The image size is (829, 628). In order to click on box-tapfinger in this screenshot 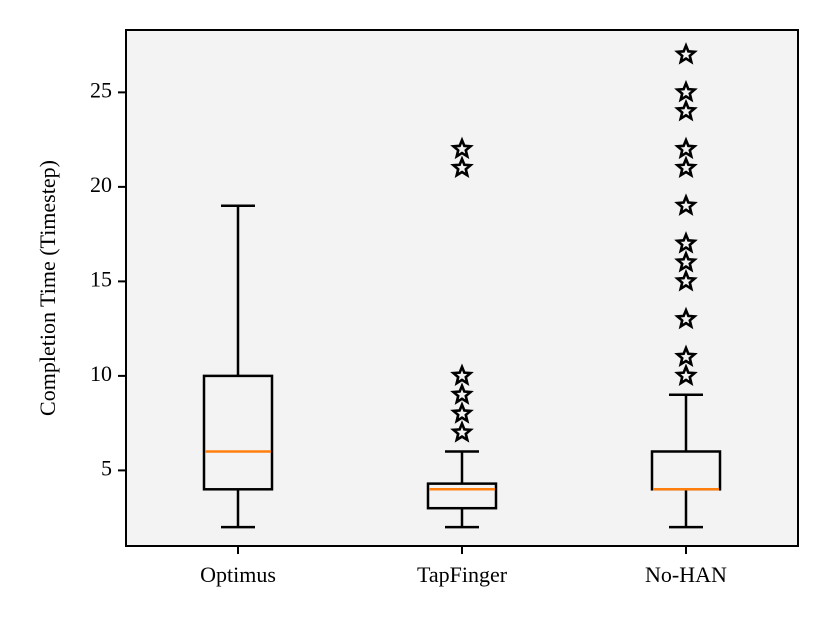, I will do `click(462, 489)`.